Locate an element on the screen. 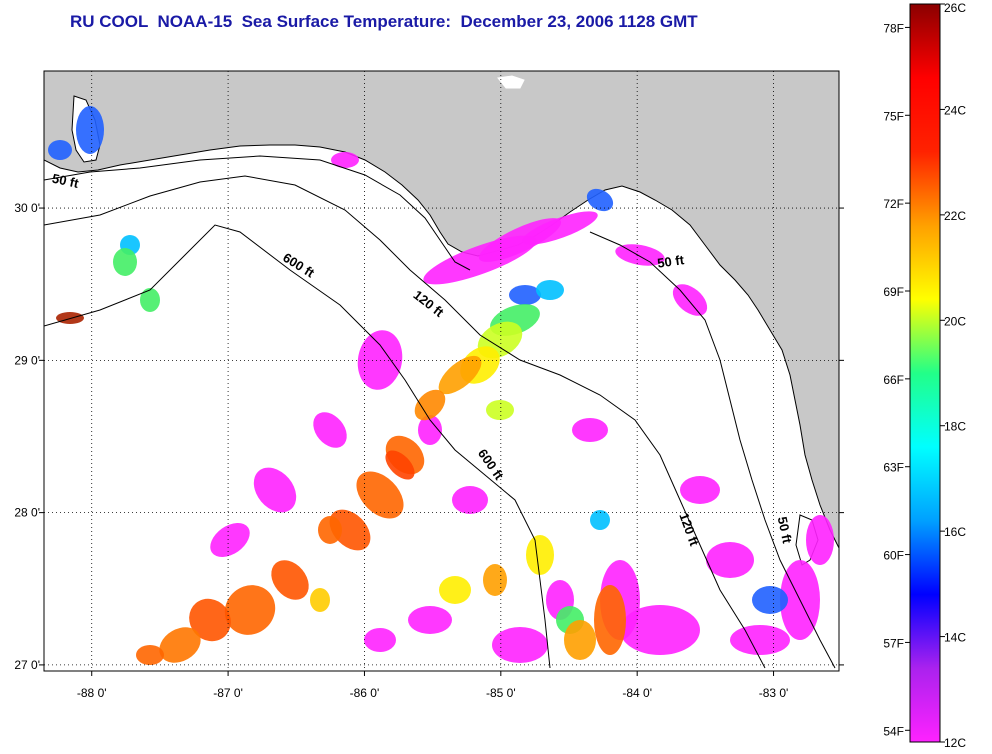 The height and width of the screenshot is (754, 992). colorbar-c-label: 18C is located at coordinates (955, 427).